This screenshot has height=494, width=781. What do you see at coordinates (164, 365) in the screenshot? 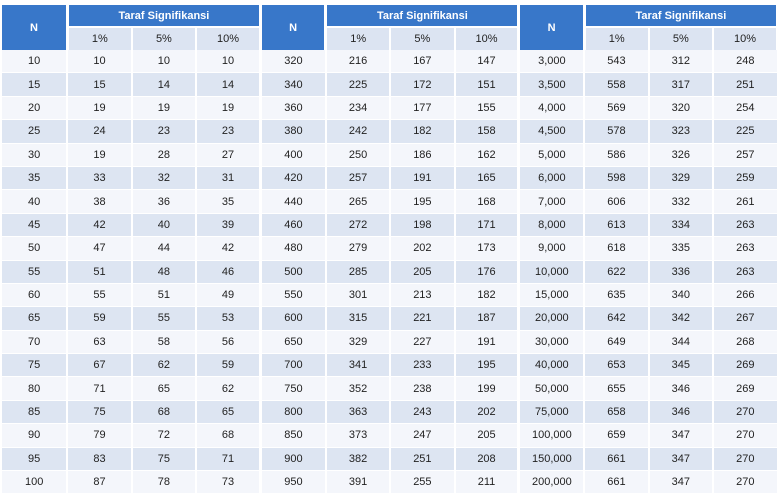
I see `value-5pct-cell: 62` at bounding box center [164, 365].